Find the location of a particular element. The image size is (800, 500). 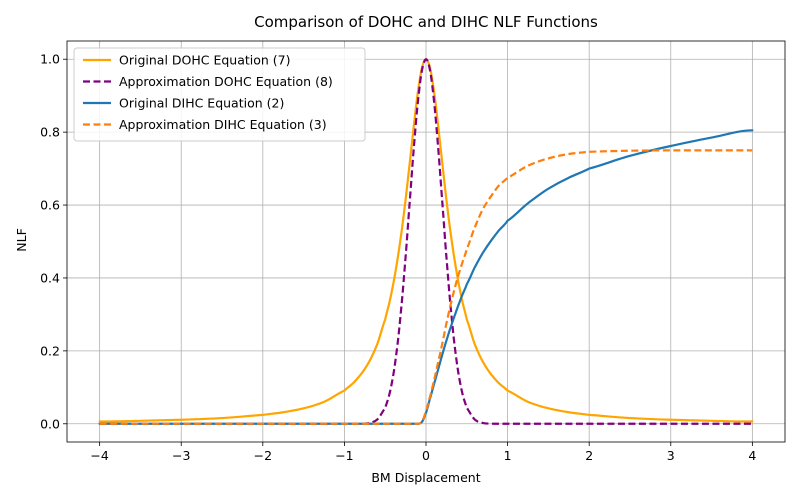

x-axis-label: BM Displacement is located at coordinates (425, 477).